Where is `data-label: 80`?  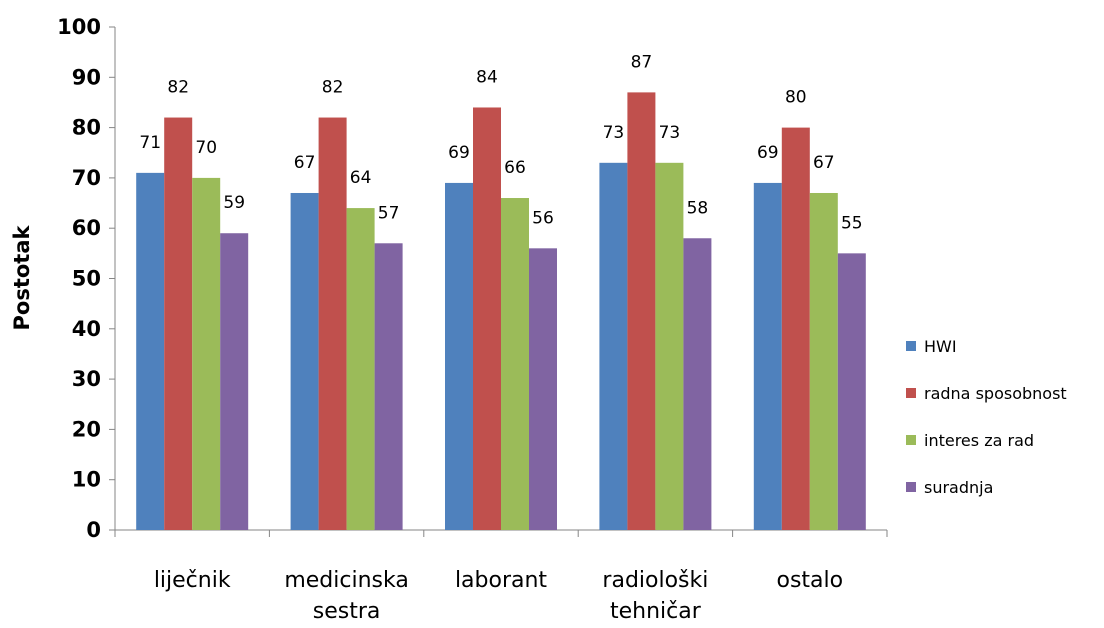 data-label: 80 is located at coordinates (796, 98).